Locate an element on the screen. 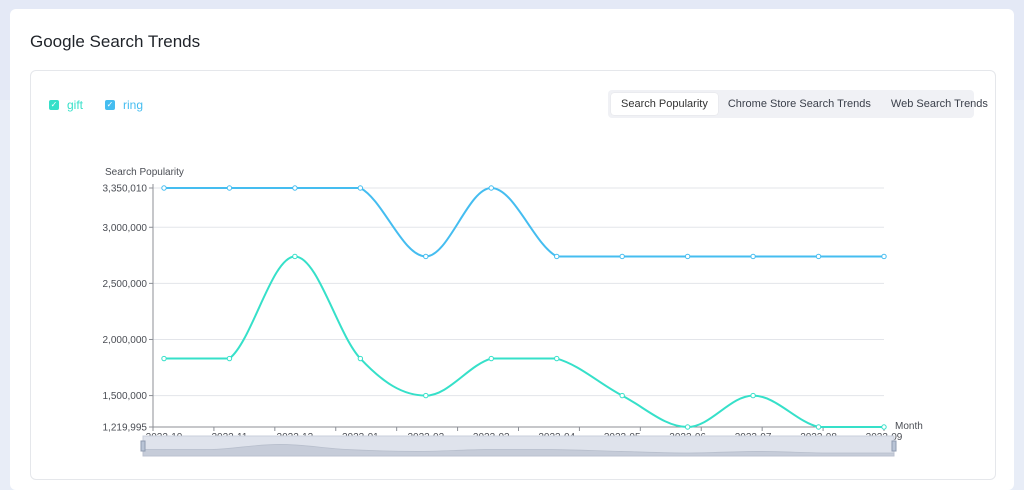  series-line-ring is located at coordinates (524, 222).